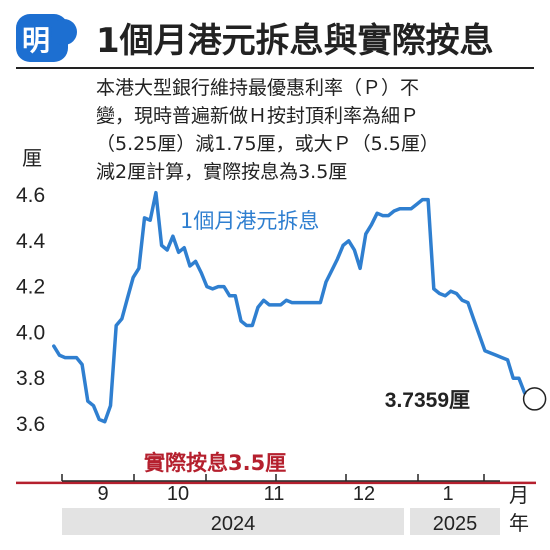  Describe the element at coordinates (30, 424) in the screenshot. I see `y-tick-label: 3.6` at that location.